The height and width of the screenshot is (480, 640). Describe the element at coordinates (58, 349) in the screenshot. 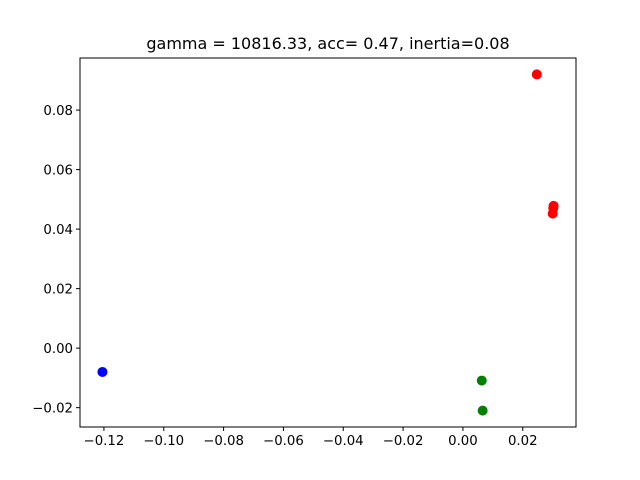

I see `y-tick-label: 0.00` at that location.